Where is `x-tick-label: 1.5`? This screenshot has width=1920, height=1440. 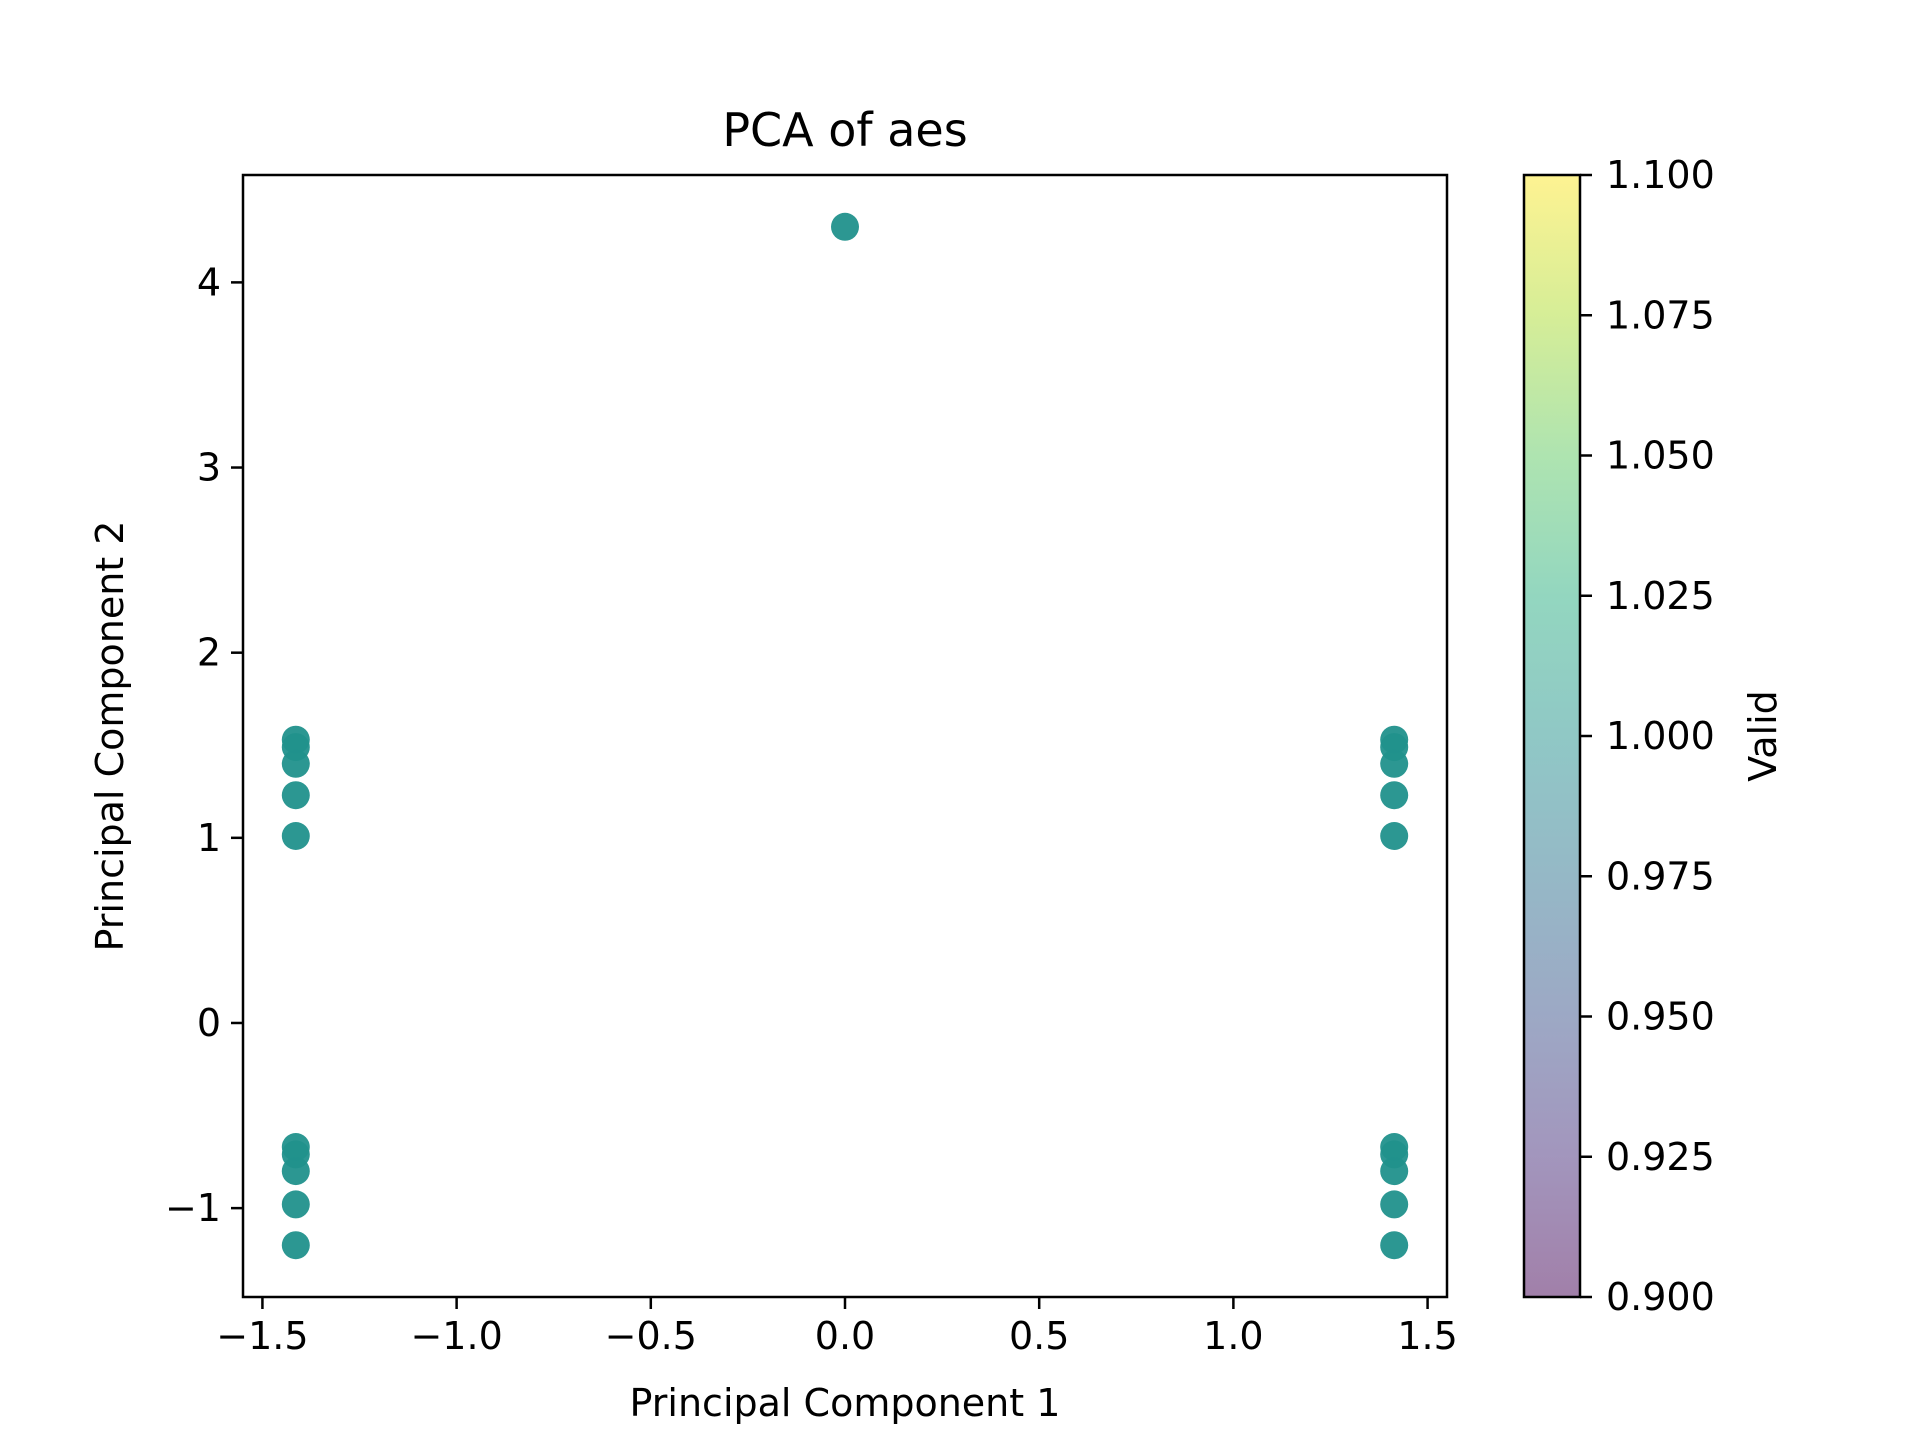
x-tick-label: 1.5 is located at coordinates (1427, 1336).